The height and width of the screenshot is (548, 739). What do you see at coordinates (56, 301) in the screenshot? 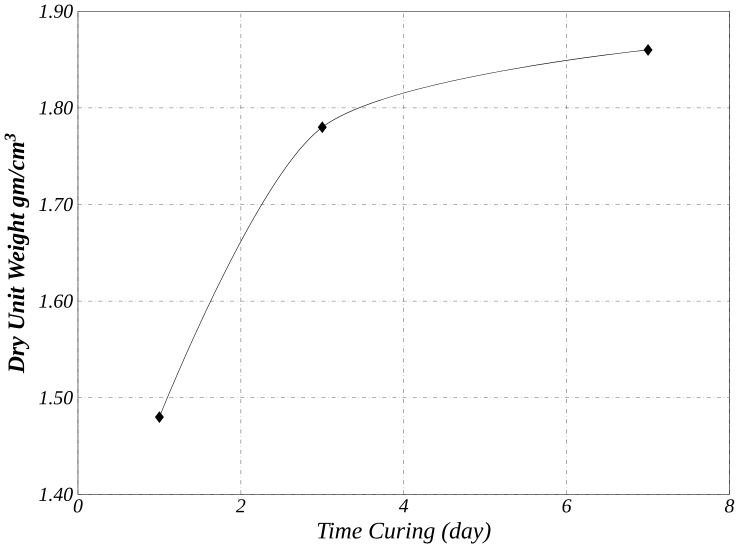
I see `y-tick-label: 1.60` at bounding box center [56, 301].